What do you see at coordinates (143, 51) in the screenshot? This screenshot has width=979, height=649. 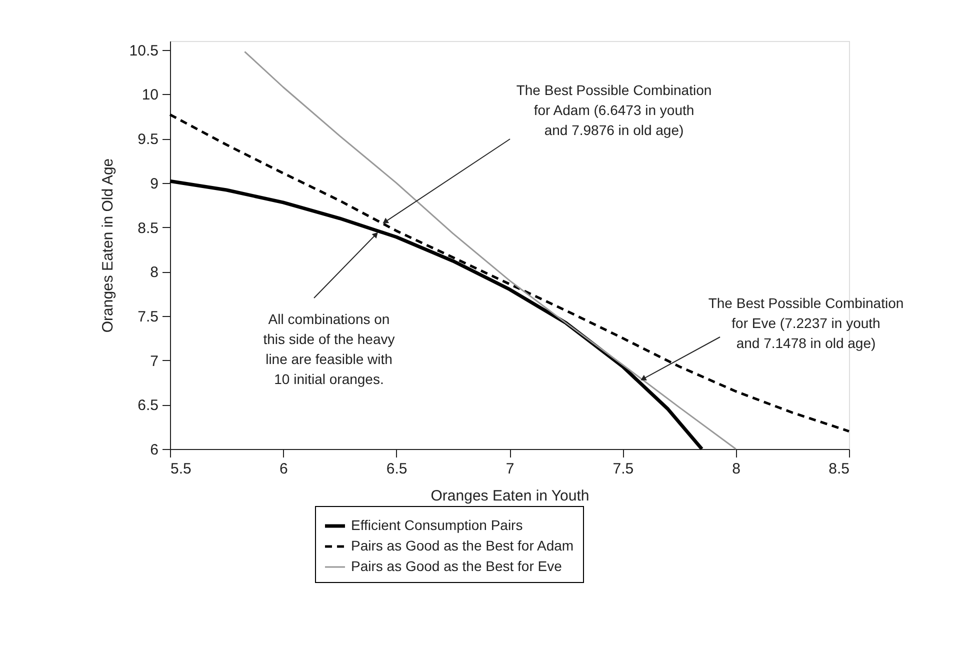 I see `y-tick-label: 10.5` at bounding box center [143, 51].